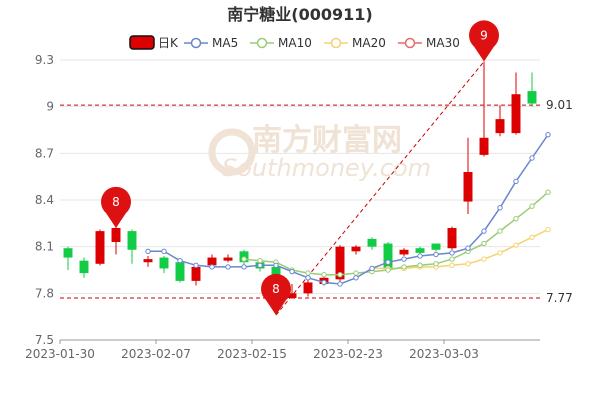 This screenshot has width=600, height=400. What do you see at coordinates (443, 43) in the screenshot?
I see `legend-label: MA30` at bounding box center [443, 43].